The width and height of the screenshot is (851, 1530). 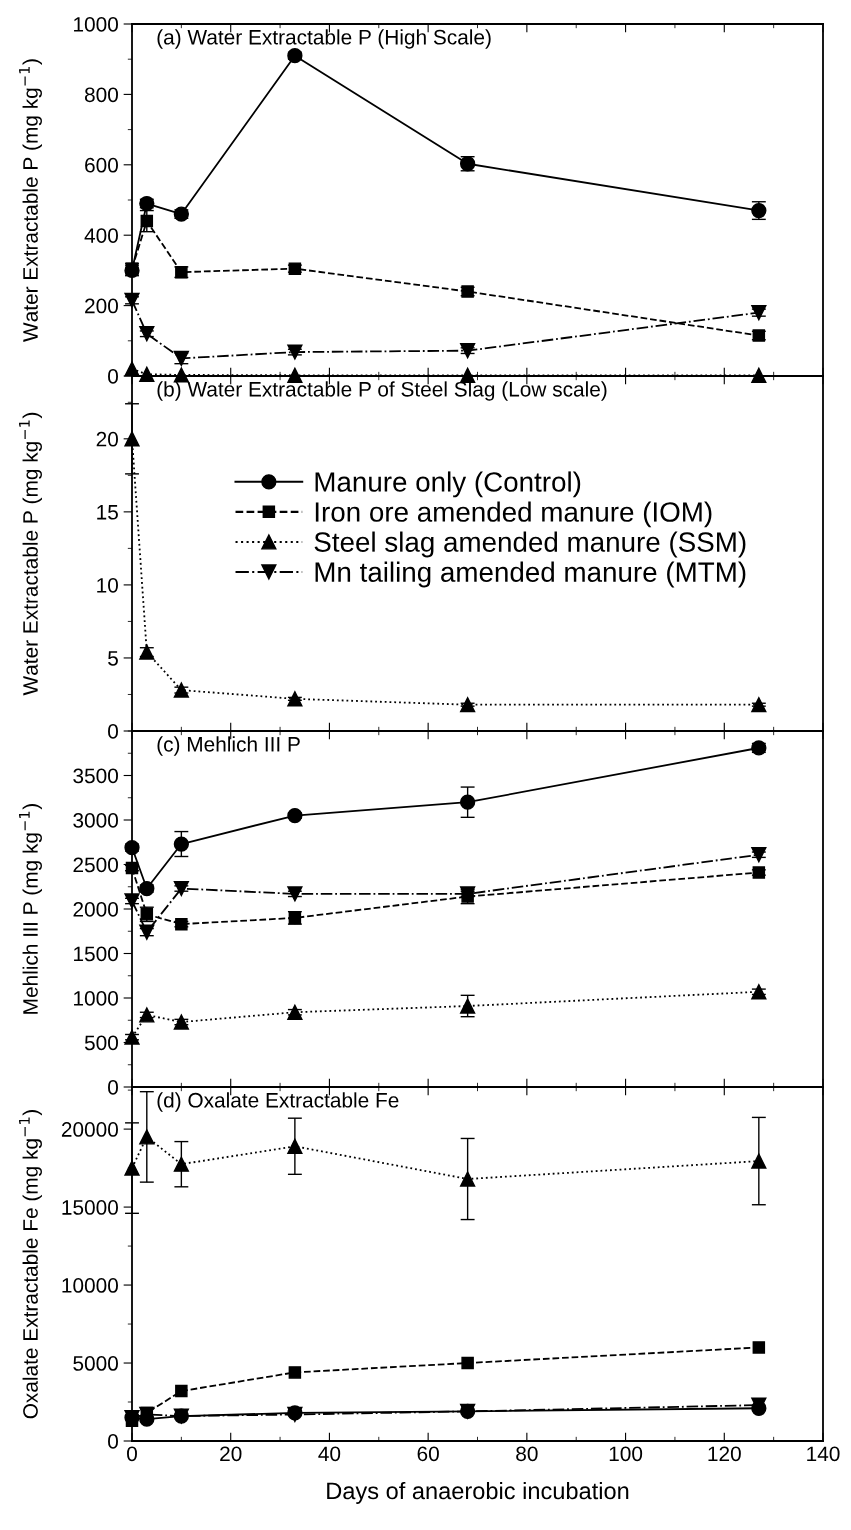 What do you see at coordinates (89, 1129) in the screenshot?
I see `y-tick-label: 20000` at bounding box center [89, 1129].